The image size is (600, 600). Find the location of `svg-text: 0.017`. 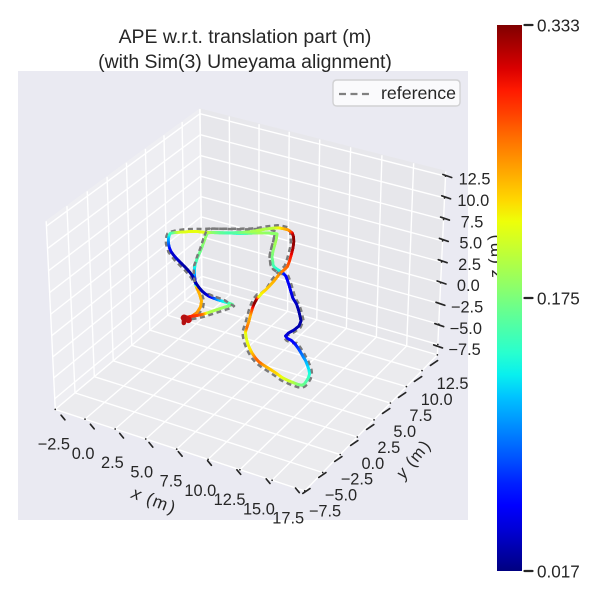

svg-text: 0.017 is located at coordinates (558, 571).